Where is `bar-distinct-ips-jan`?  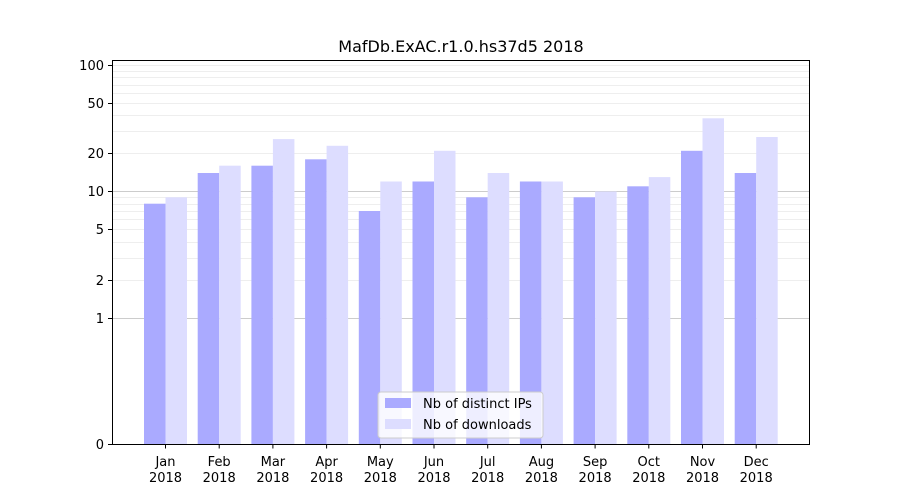
bar-distinct-ips-jan is located at coordinates (155, 323).